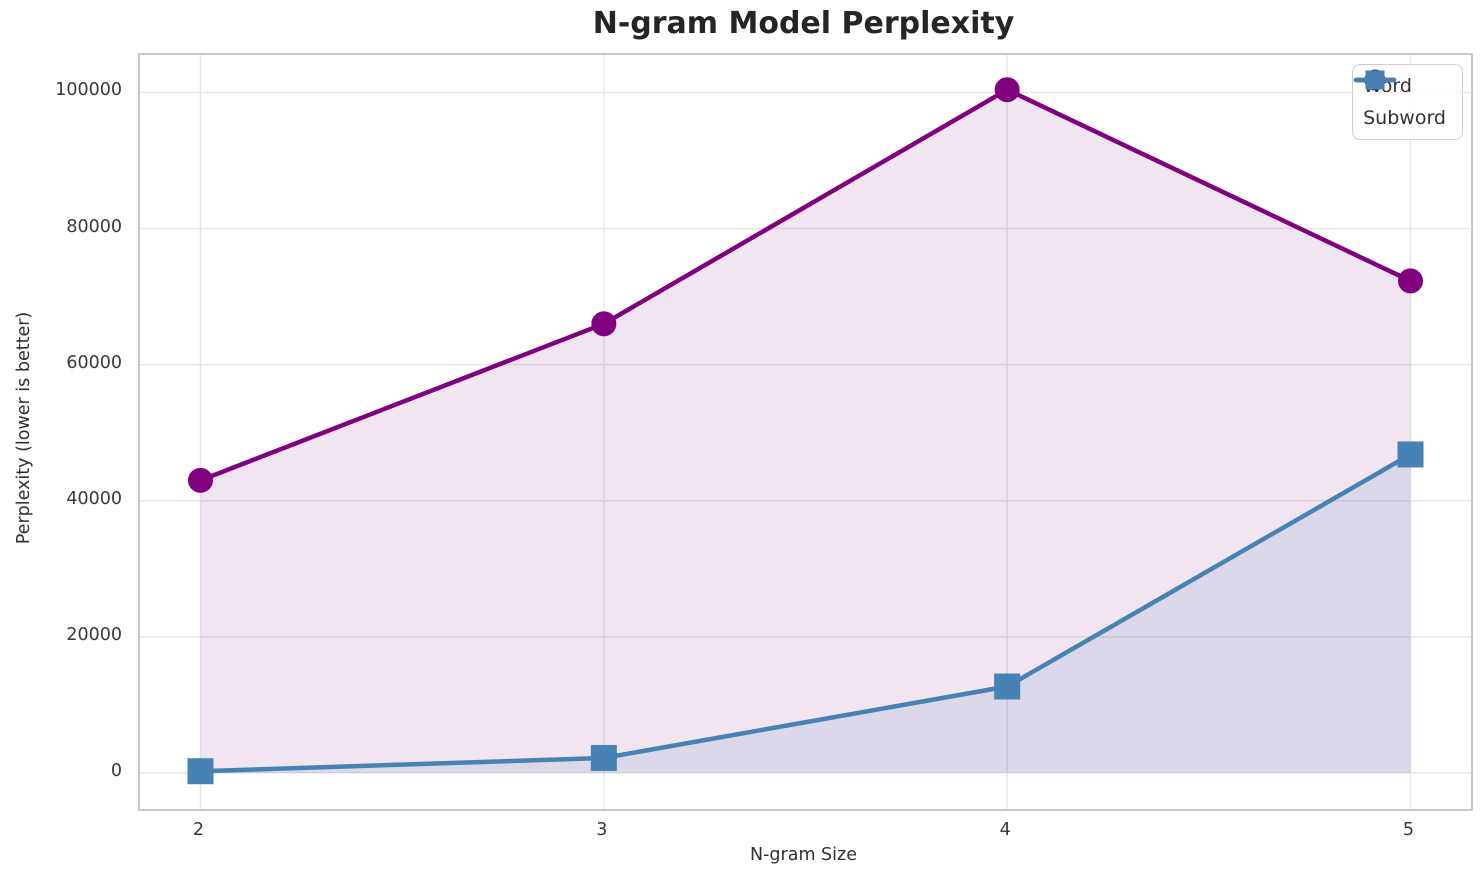  I want to click on x-tick-label: 4, so click(1005, 830).